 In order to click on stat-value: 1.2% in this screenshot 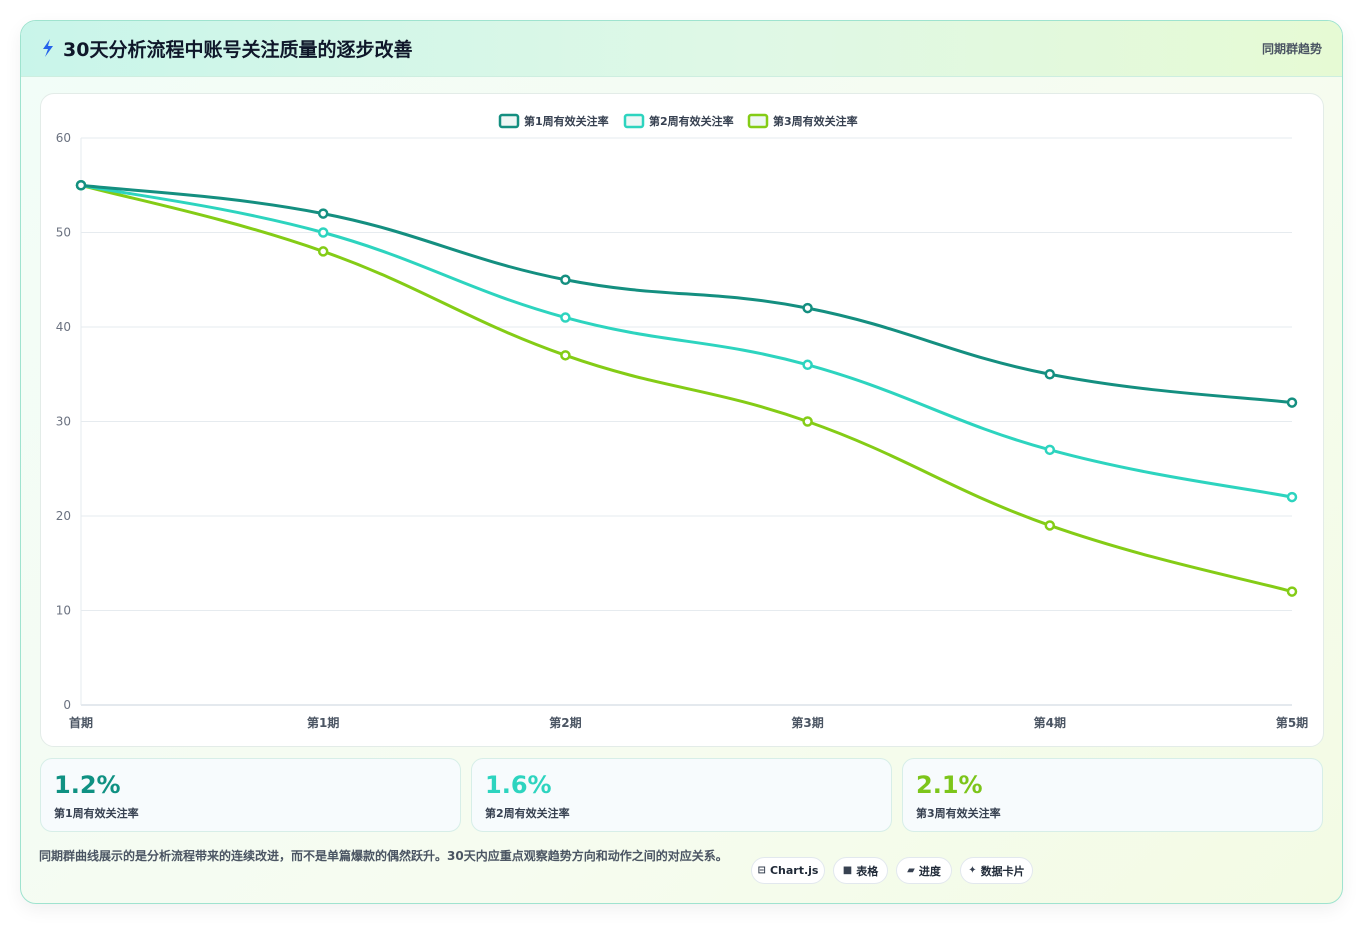, I will do `click(87, 785)`.